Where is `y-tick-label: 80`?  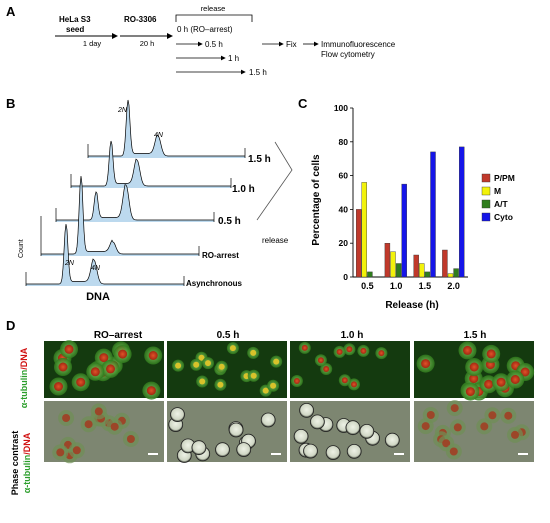
y-tick-label: 80 is located at coordinates (344, 142).